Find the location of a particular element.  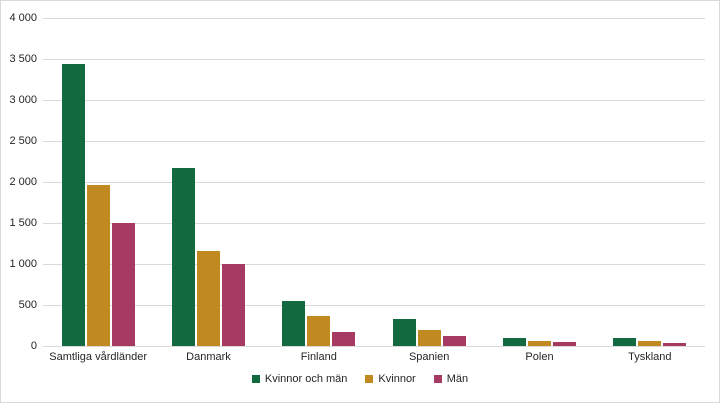

y-axis-tick-label: 1 000 is located at coordinates (23, 264).